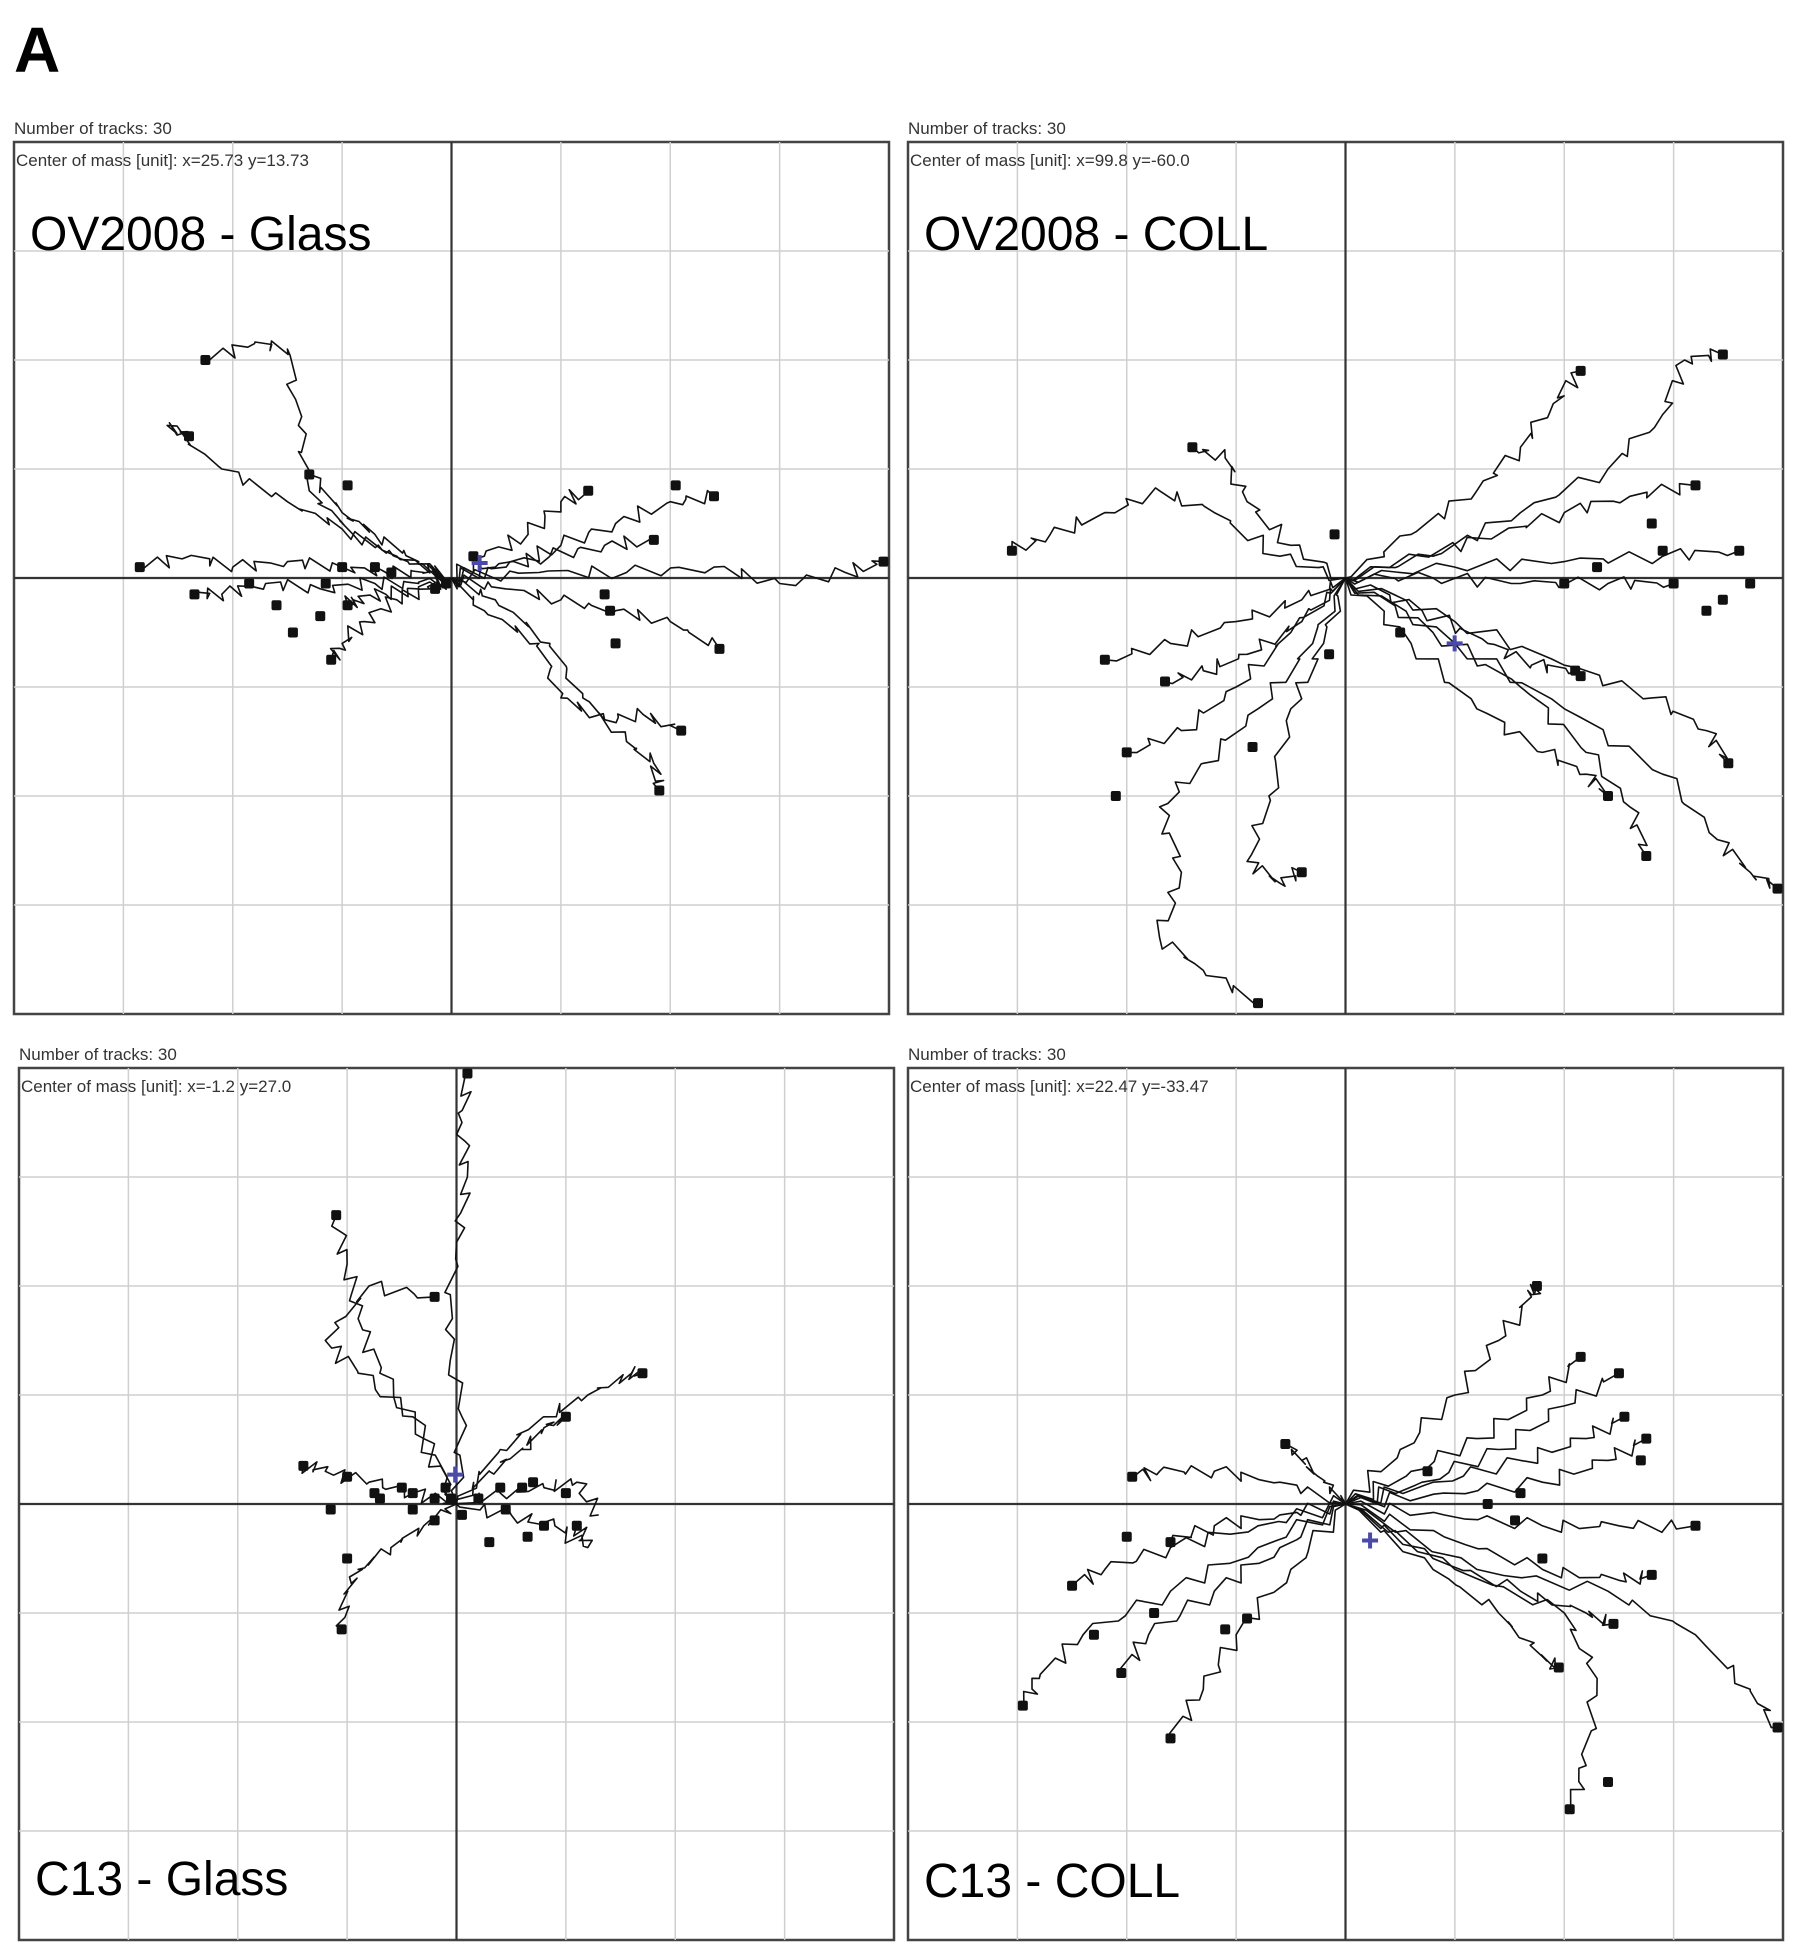 The height and width of the screenshot is (1955, 1795). Describe the element at coordinates (37, 50) in the screenshot. I see `panel-letter: A` at that location.